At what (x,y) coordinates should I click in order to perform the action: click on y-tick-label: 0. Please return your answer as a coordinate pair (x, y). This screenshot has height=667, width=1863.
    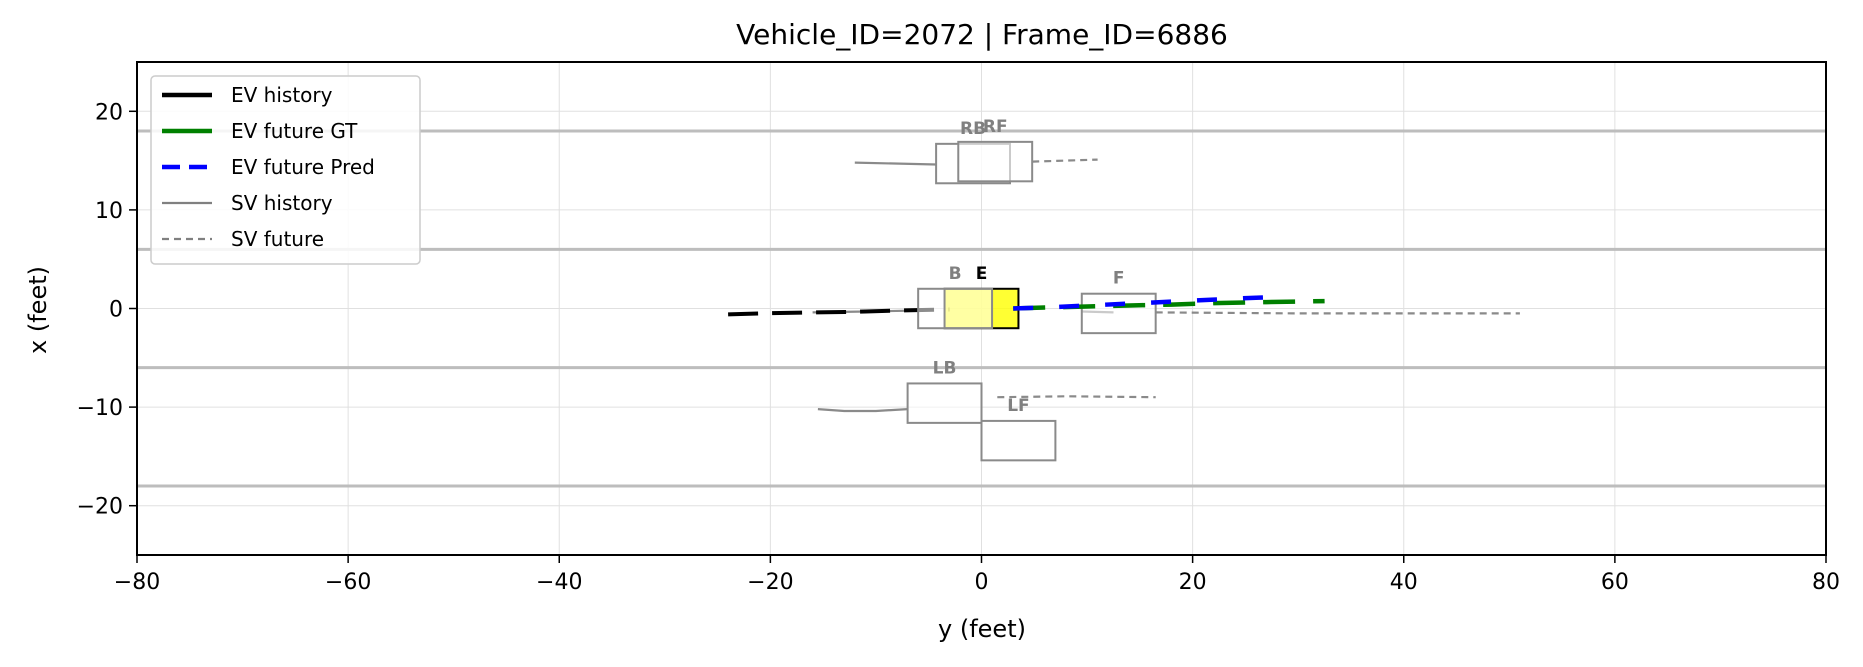
    Looking at the image, I should click on (116, 310).